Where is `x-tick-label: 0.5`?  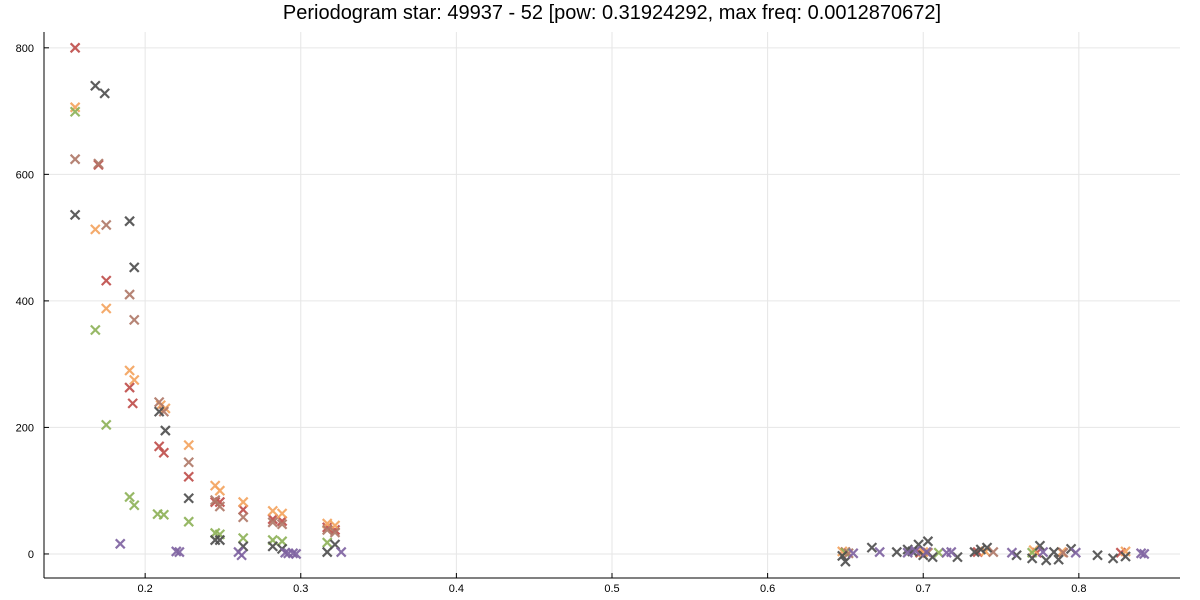
x-tick-label: 0.5 is located at coordinates (611, 589).